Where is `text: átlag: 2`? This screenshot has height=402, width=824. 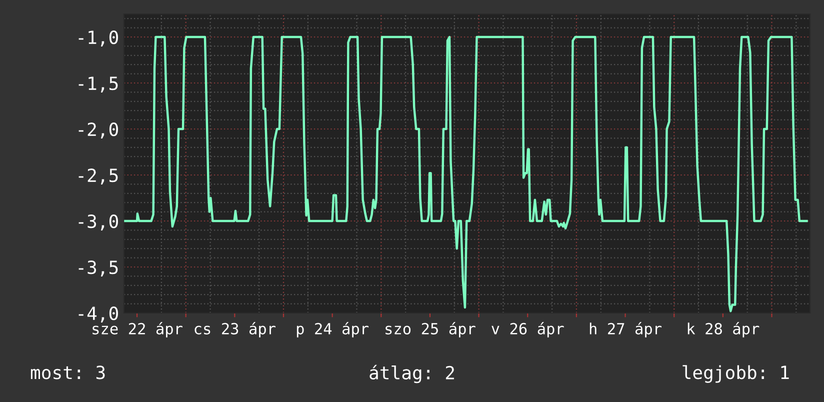
text: átlag: 2 is located at coordinates (412, 374).